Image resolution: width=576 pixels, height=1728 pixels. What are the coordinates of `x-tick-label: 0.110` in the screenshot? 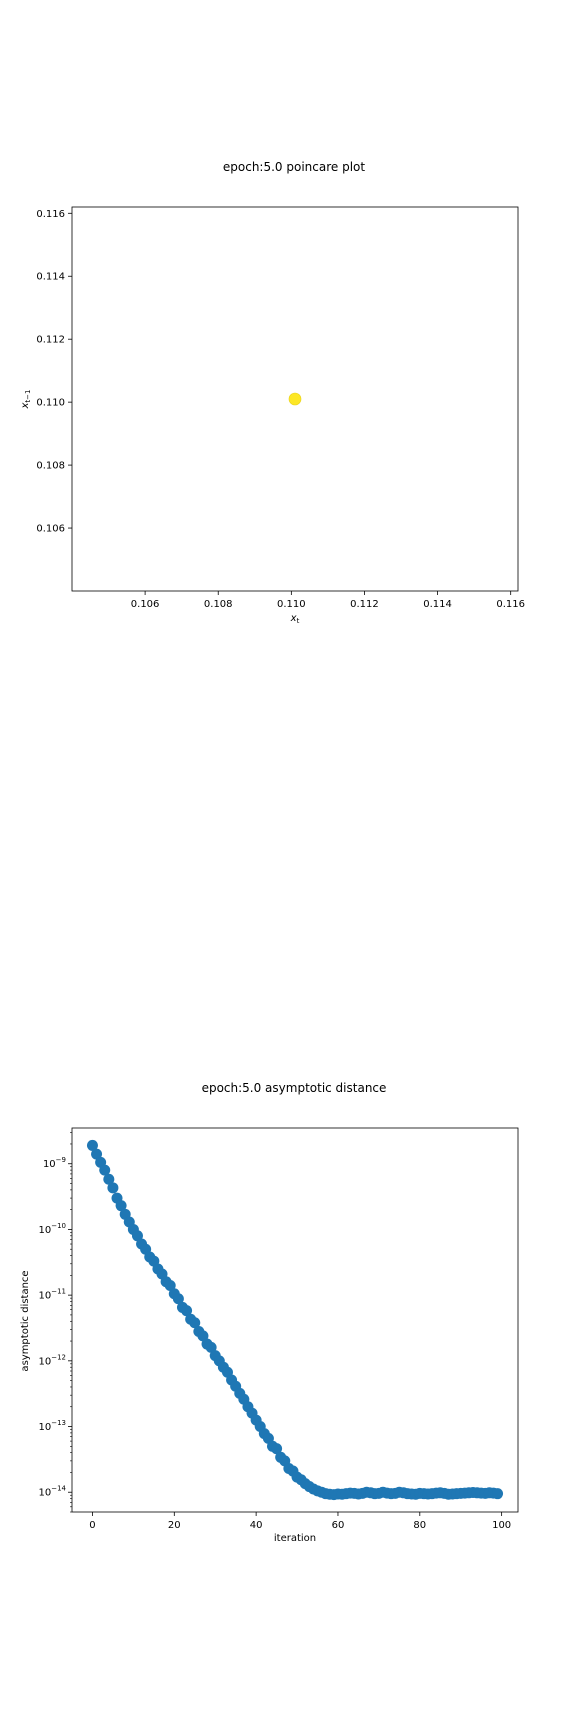 It's located at (291, 604).